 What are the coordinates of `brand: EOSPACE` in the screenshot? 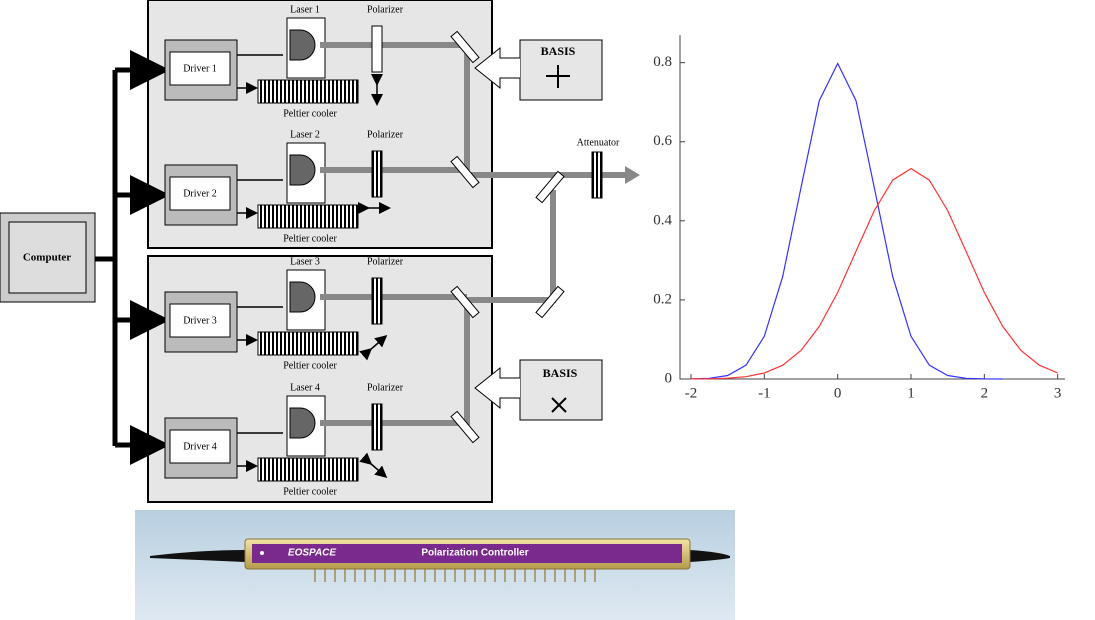 It's located at (312, 553).